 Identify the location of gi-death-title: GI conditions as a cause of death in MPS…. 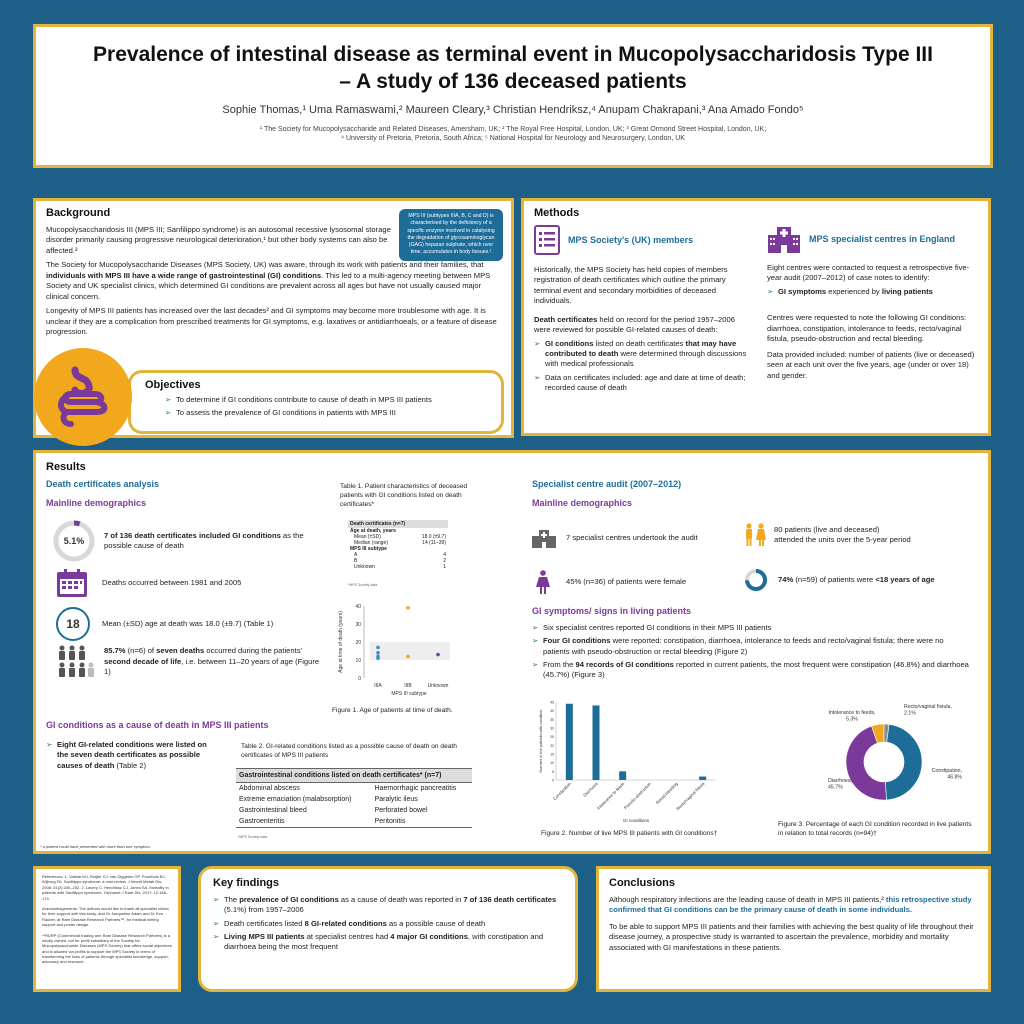
(157, 725).